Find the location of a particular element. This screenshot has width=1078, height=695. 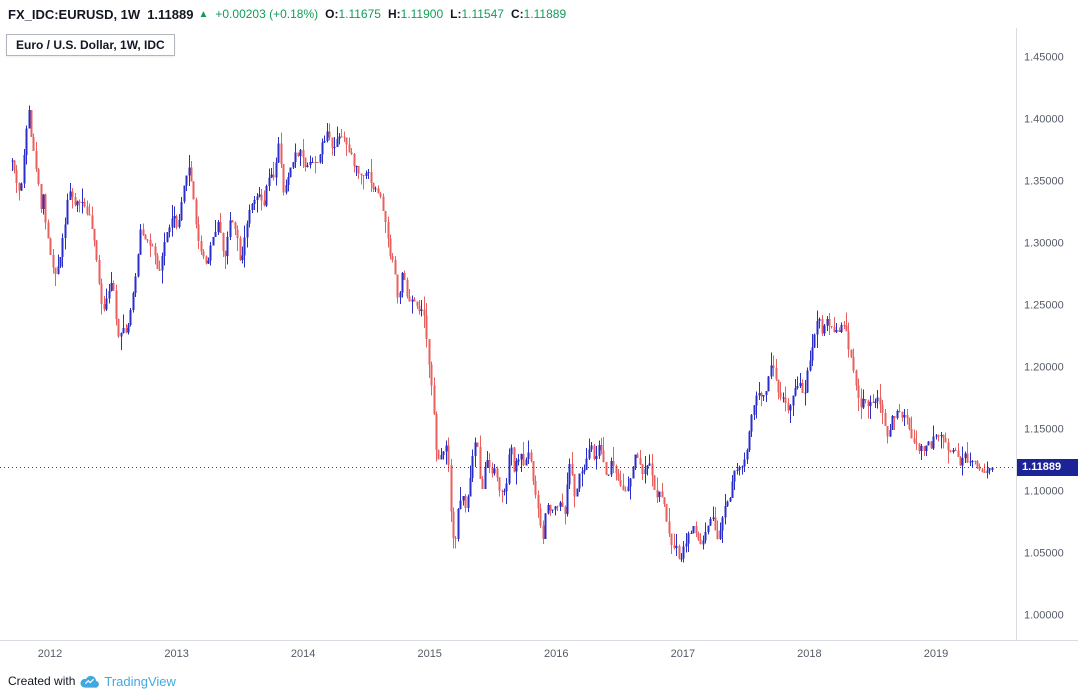

attribution-bar: Created with TradingView is located at coordinates (539, 681).